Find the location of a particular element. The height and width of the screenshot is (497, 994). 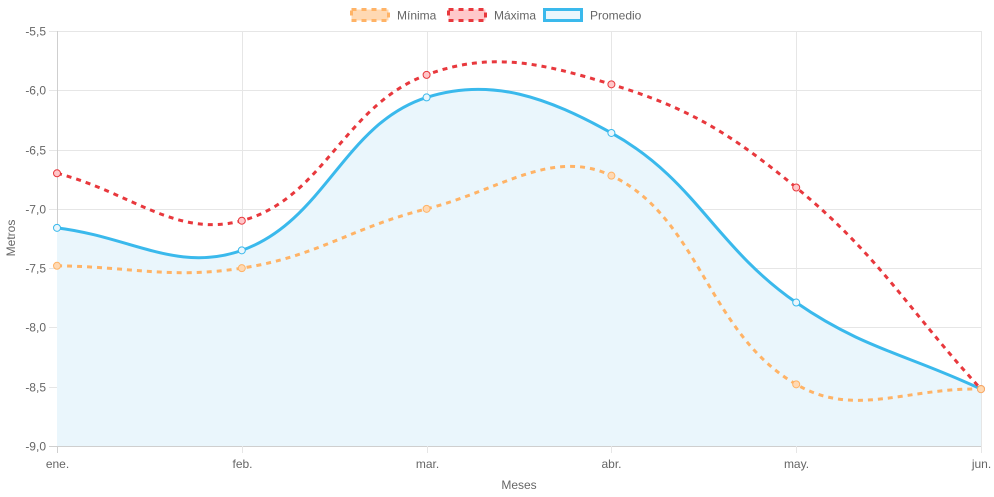

x-tick-label: ene. is located at coordinates (57, 464).